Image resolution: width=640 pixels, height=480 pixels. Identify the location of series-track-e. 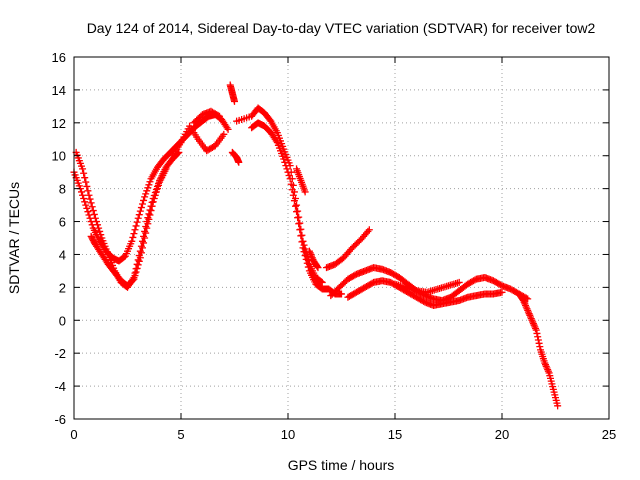
(207, 117).